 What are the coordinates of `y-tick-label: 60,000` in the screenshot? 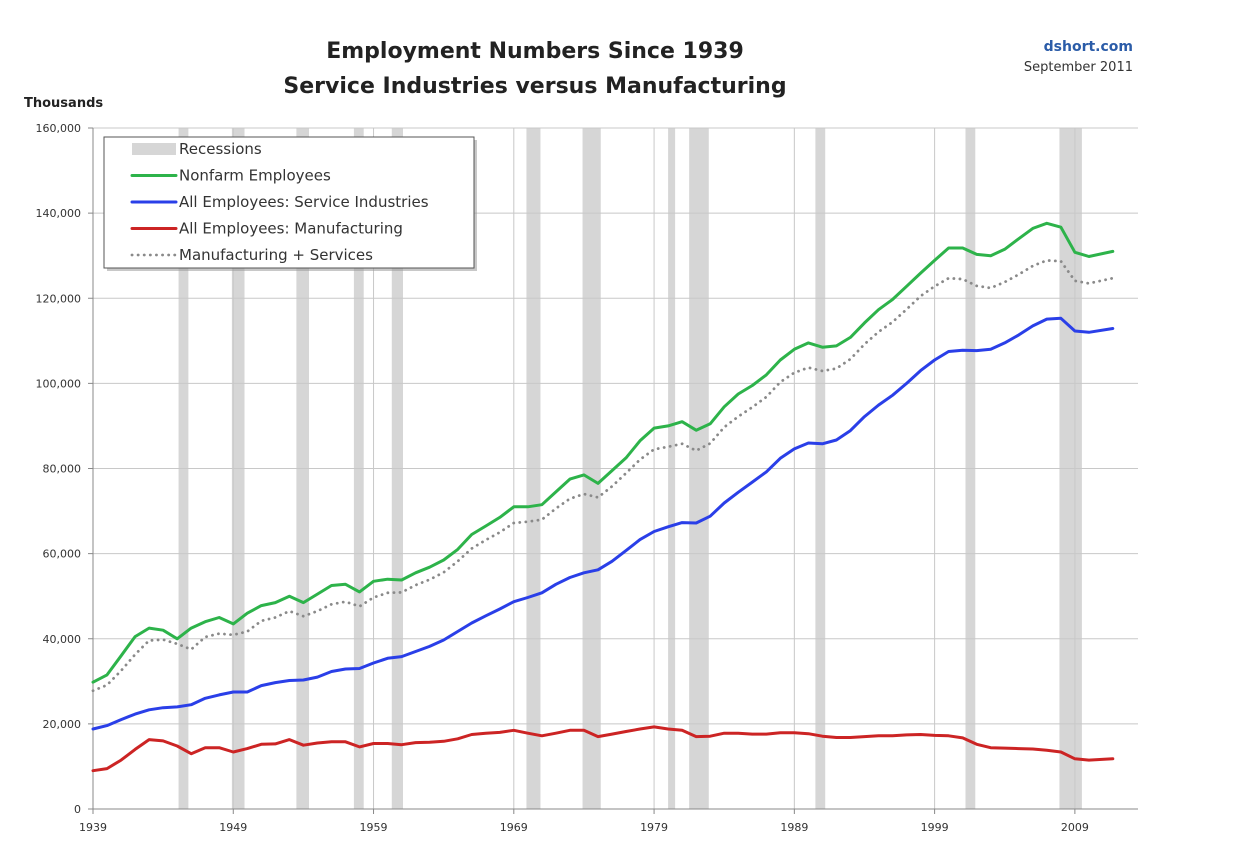 It's located at (62, 554).